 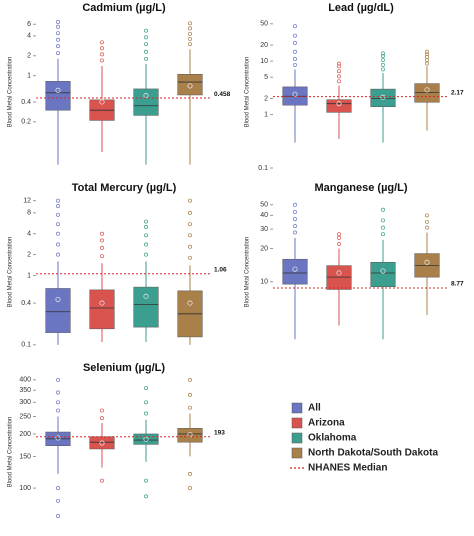 I want to click on reference-label: 8.77, so click(x=457, y=284).